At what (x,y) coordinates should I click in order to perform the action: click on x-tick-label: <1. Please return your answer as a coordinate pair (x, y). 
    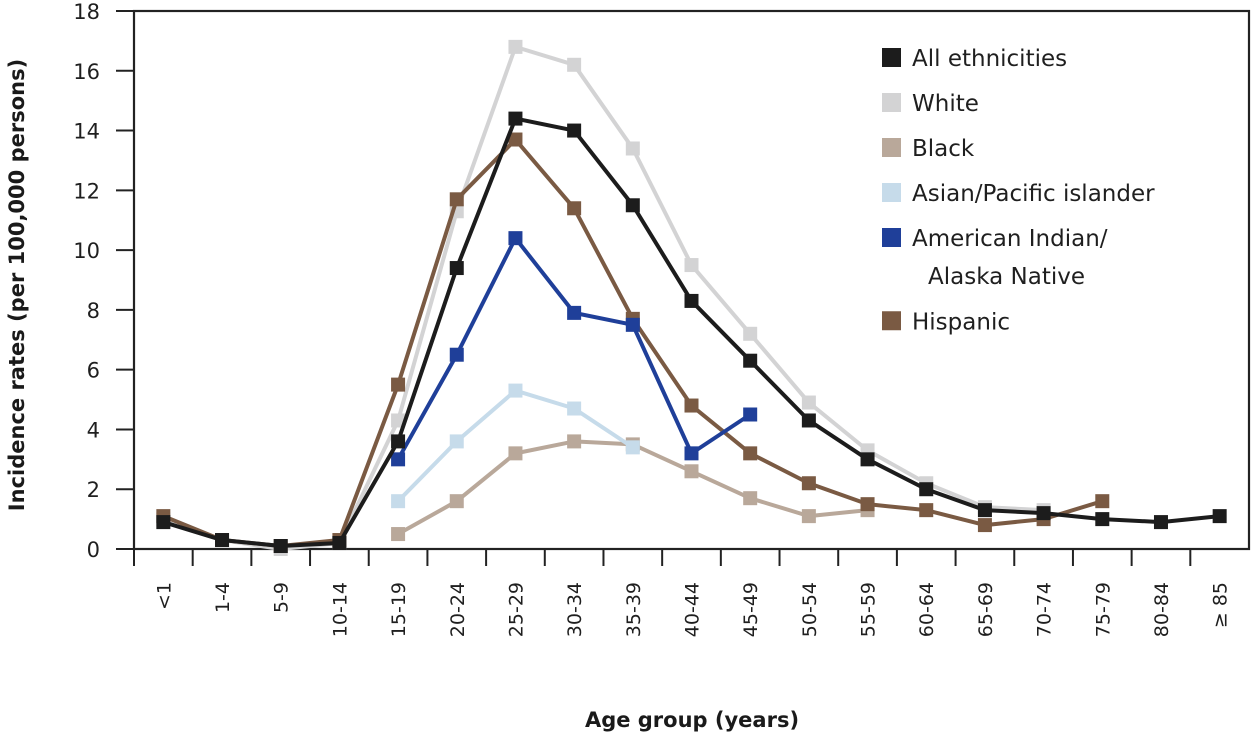
    Looking at the image, I should click on (164, 596).